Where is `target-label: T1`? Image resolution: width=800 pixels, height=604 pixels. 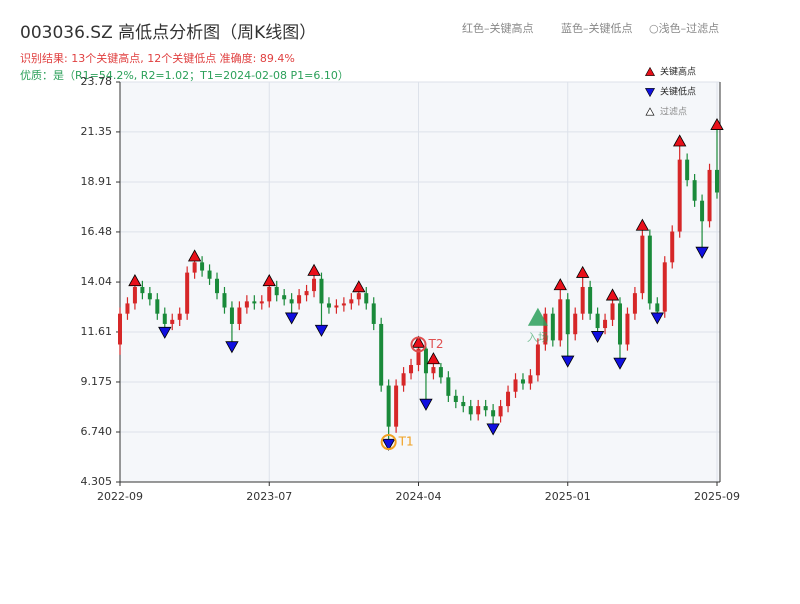 target-label: T1 is located at coordinates (406, 442).